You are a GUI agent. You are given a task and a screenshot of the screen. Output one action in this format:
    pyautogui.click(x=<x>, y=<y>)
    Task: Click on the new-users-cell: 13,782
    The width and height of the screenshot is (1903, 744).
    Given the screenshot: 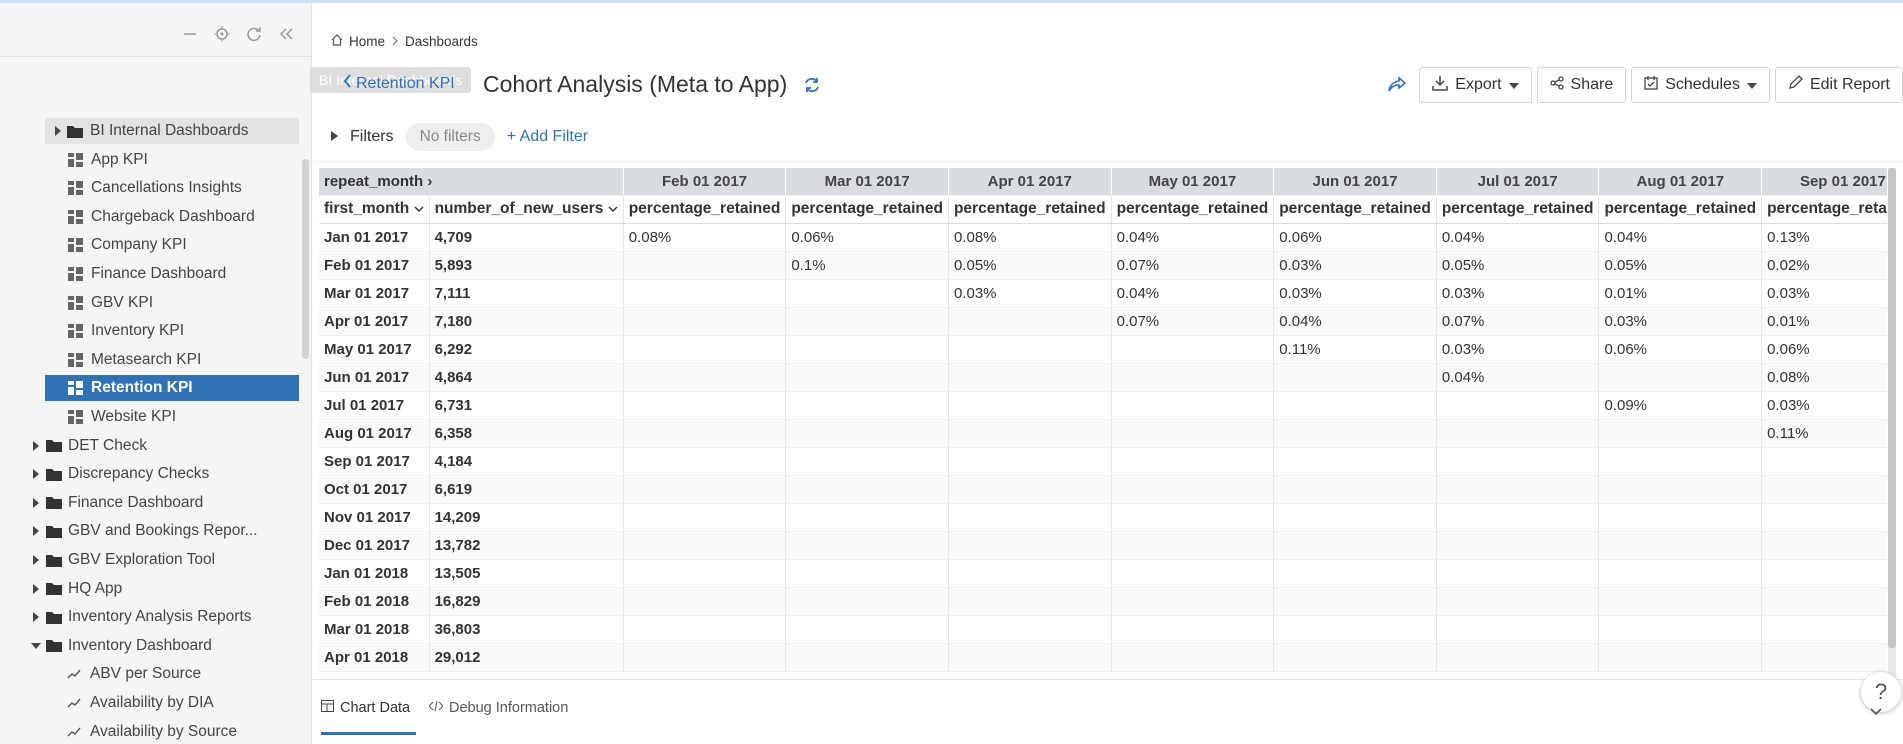 What is the action you would take?
    pyautogui.click(x=526, y=545)
    